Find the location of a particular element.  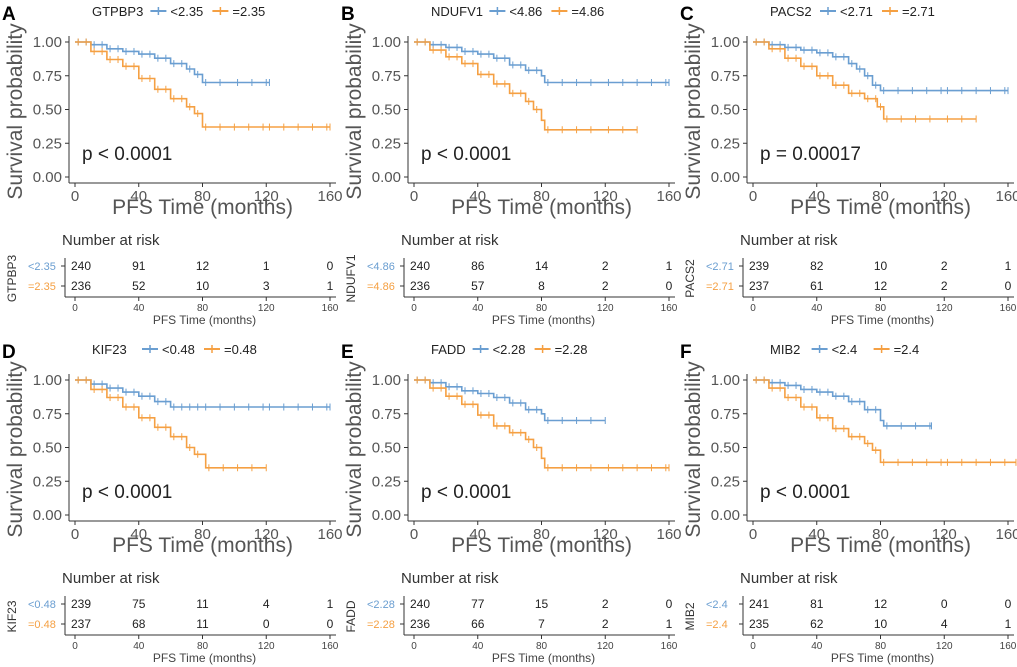

risk-count: 235 is located at coordinates (759, 624).